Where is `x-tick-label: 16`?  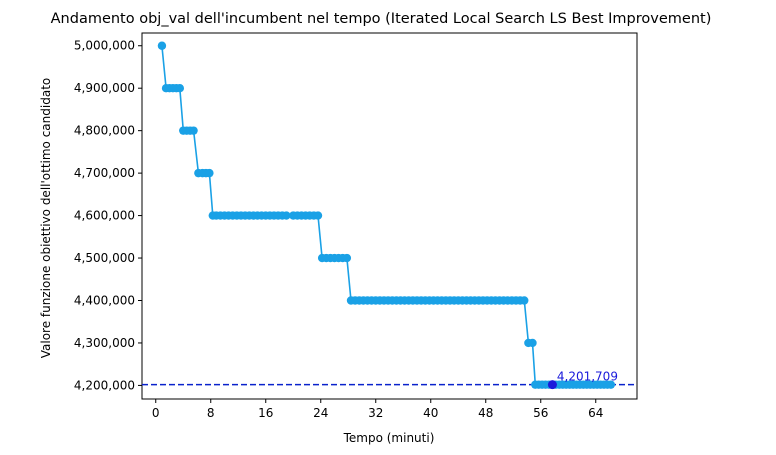 x-tick-label: 16 is located at coordinates (265, 413).